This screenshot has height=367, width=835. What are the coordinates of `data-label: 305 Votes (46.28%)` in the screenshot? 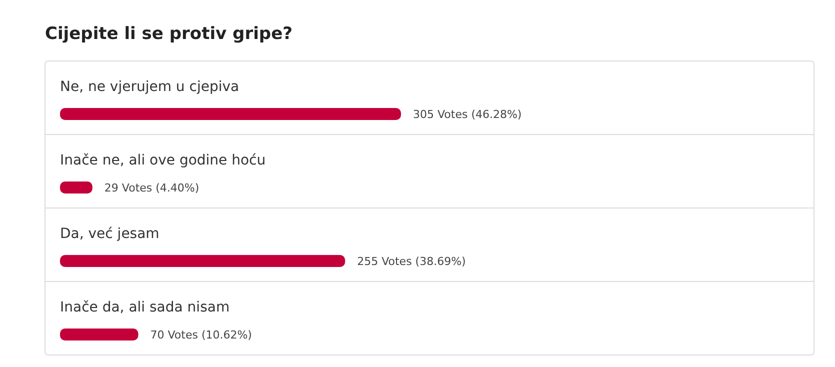 It's located at (467, 114).